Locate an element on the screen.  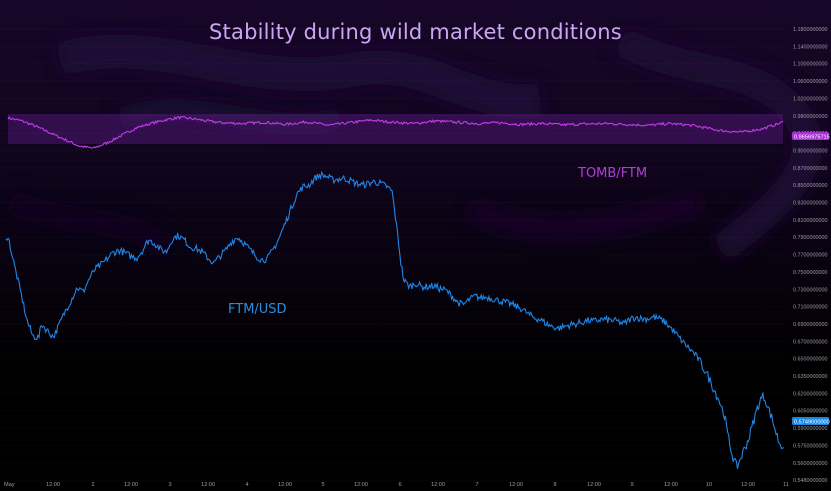
y-tick-label: 0.8300000000 is located at coordinates (810, 204).